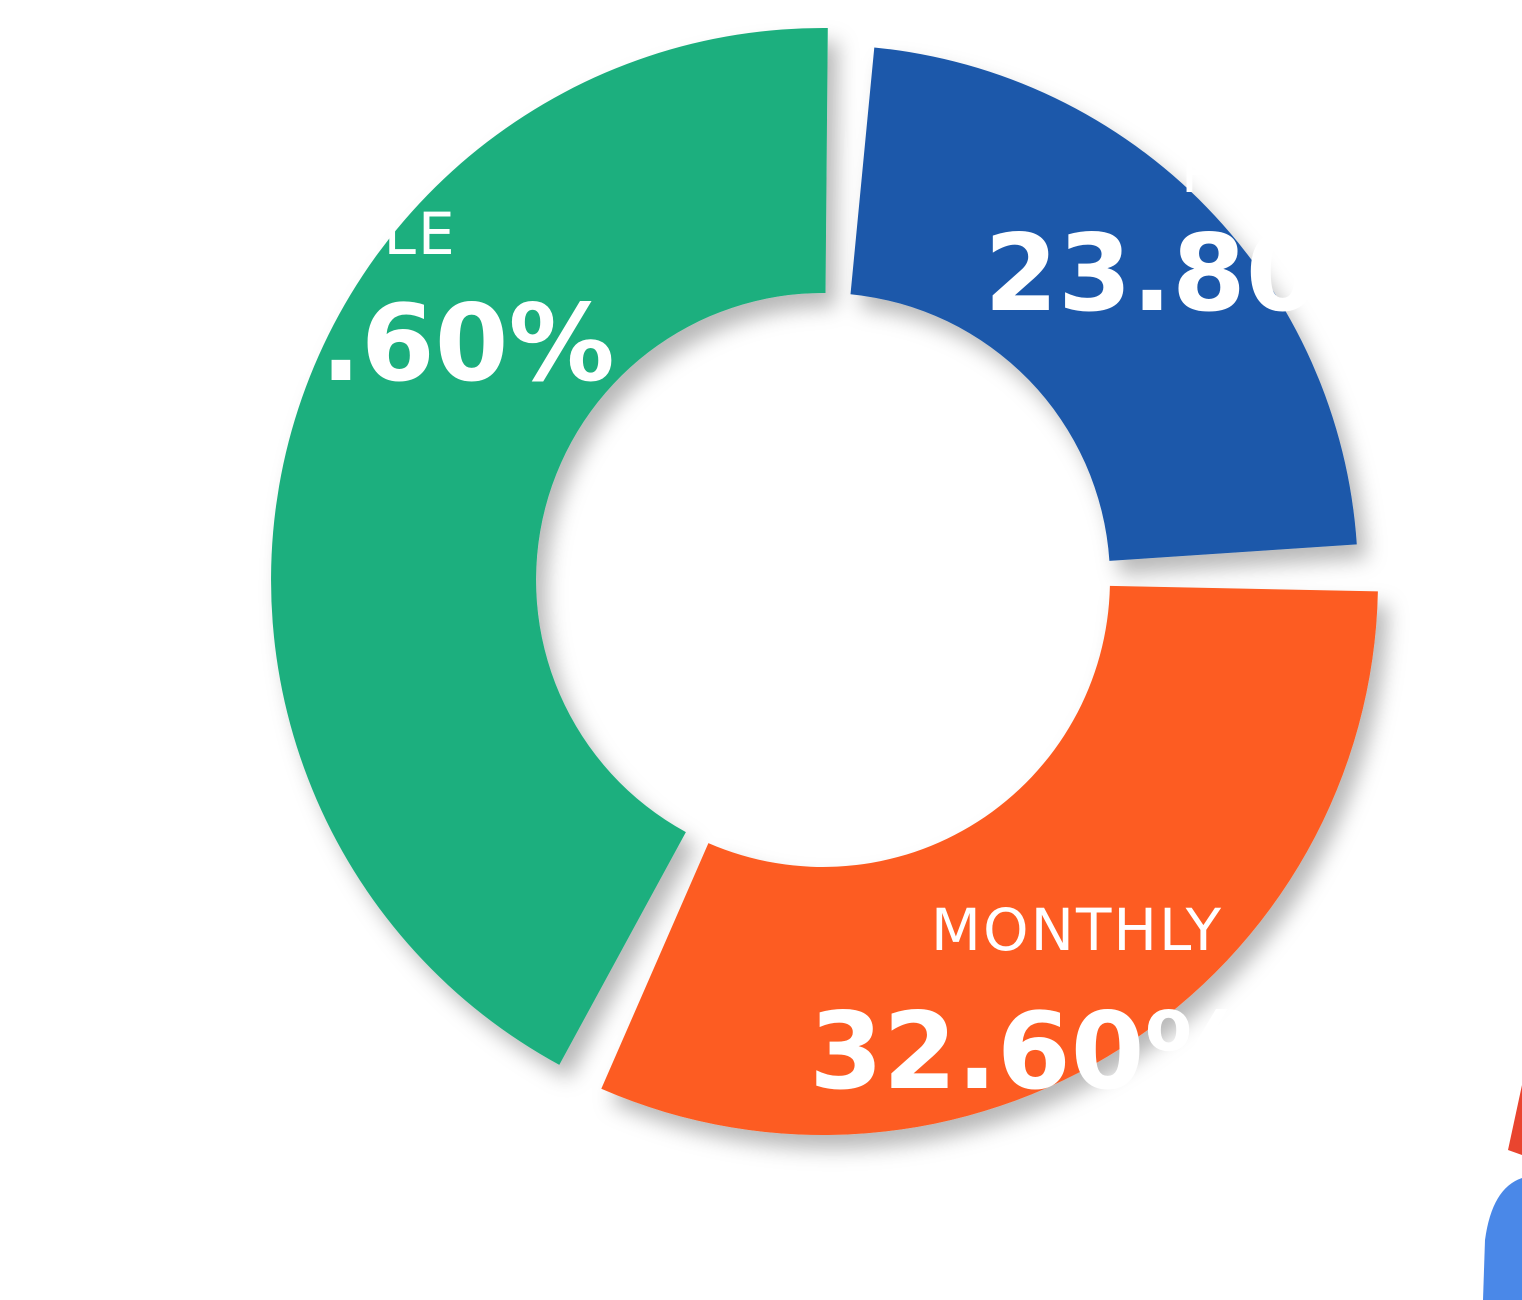 Image resolution: width=1522 pixels, height=1300 pixels. I want to click on slice-value-pledge: 23.80%, so click(1205, 273).